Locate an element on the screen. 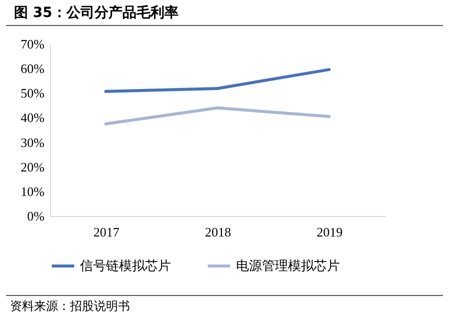 This screenshot has width=449, height=321. y-tick-label: 30% is located at coordinates (32, 142).